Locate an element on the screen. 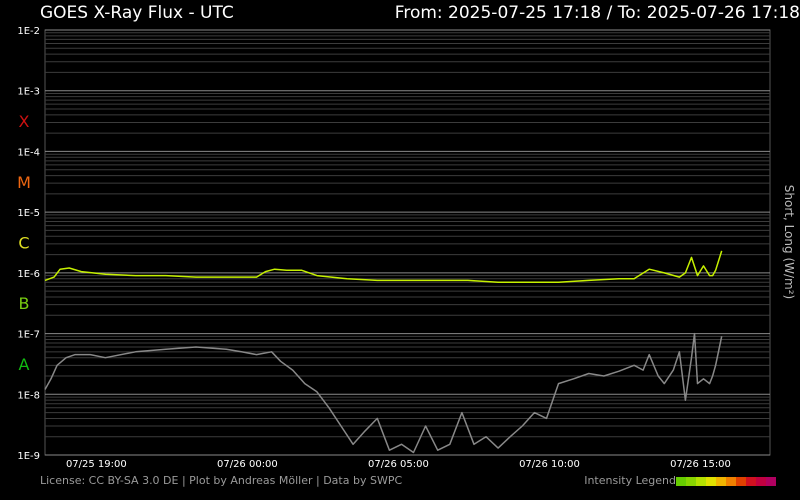 This screenshot has width=800, height=500. intensity-legend-label: Intensity Legend is located at coordinates (630, 480).